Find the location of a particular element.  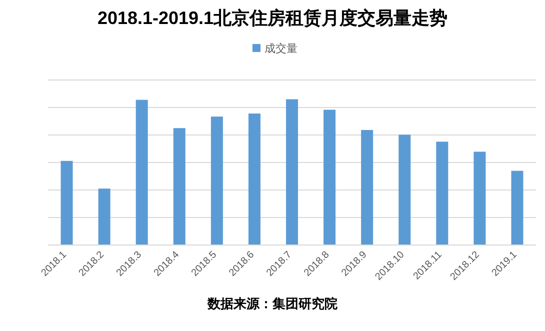

legend-label: 成交量 is located at coordinates (281, 48).